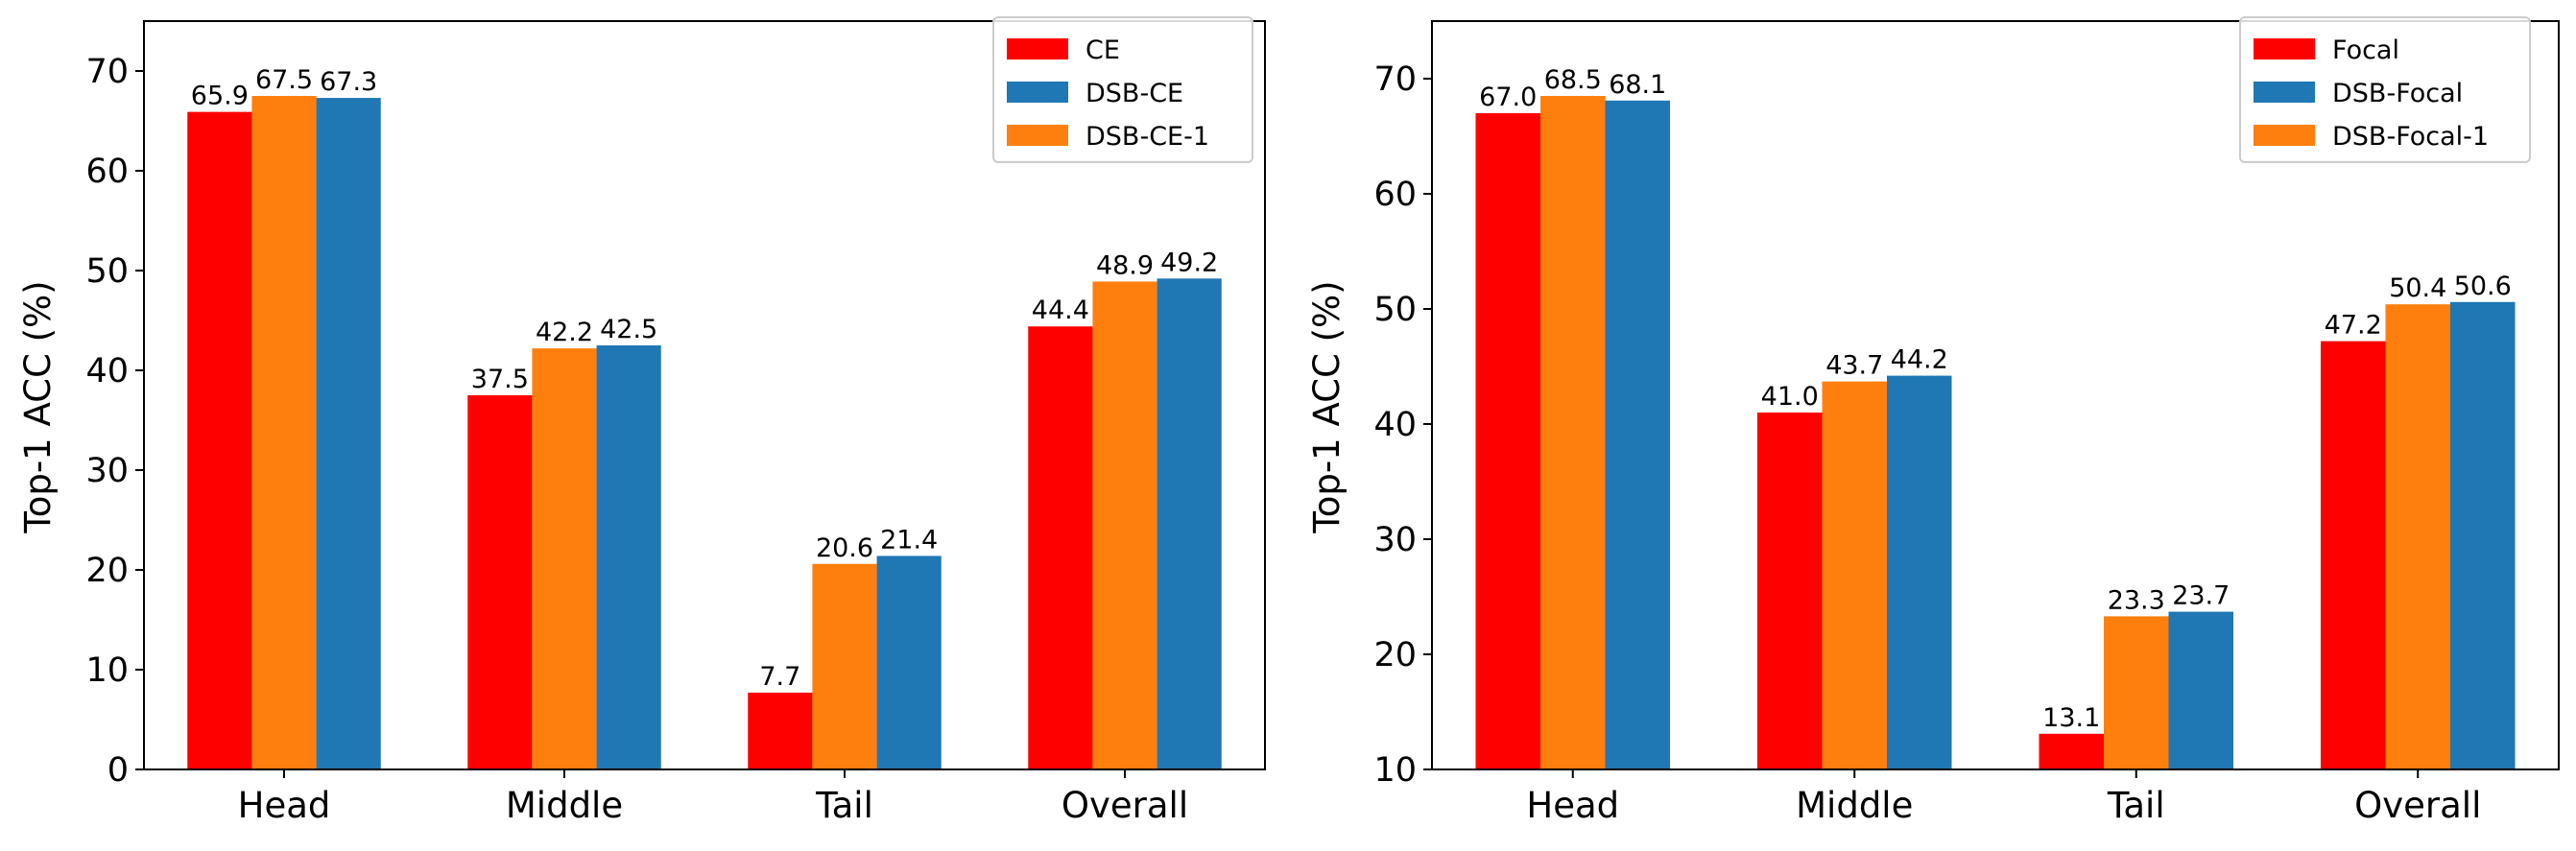 The image size is (2576, 851). I want to click on bar-dsb-ce-1-tail, so click(844, 666).